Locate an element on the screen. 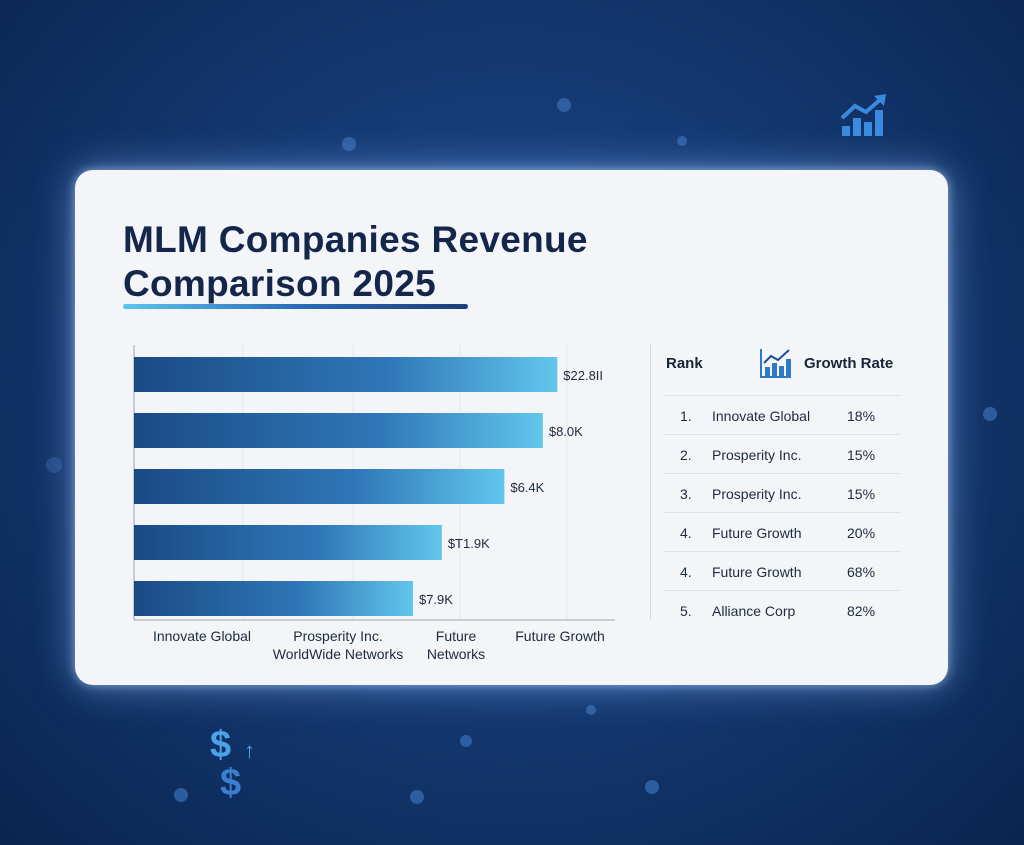 The width and height of the screenshot is (1024, 845). page-title: MLM Companies Revenue Comparison 2025 is located at coordinates (355, 262).